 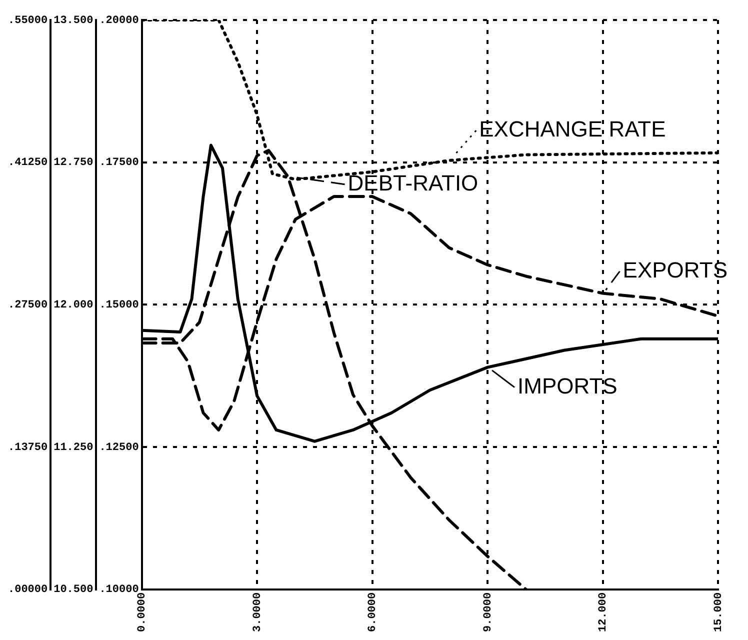 I want to click on y2-tick-label: 10.500, so click(x=74, y=590).